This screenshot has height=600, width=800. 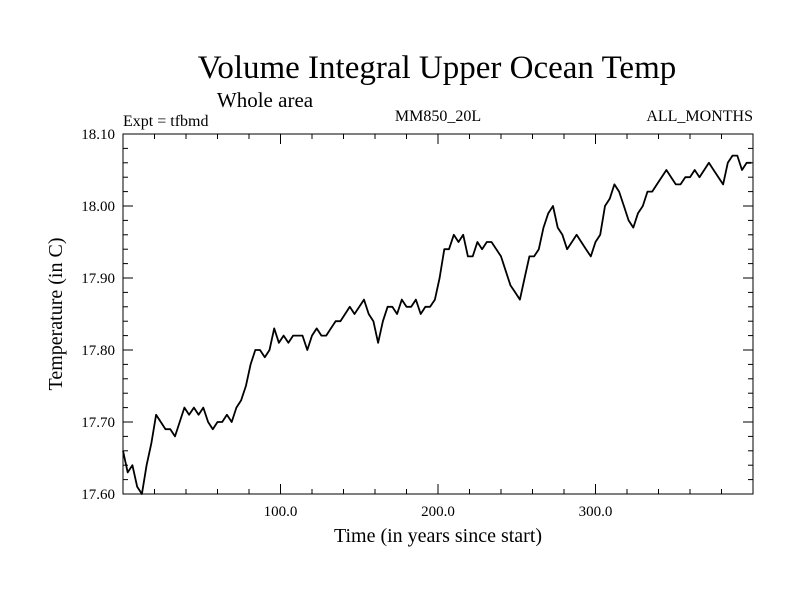 What do you see at coordinates (437, 68) in the screenshot?
I see `chart-title: Volume Integral Upper Ocean Temp` at bounding box center [437, 68].